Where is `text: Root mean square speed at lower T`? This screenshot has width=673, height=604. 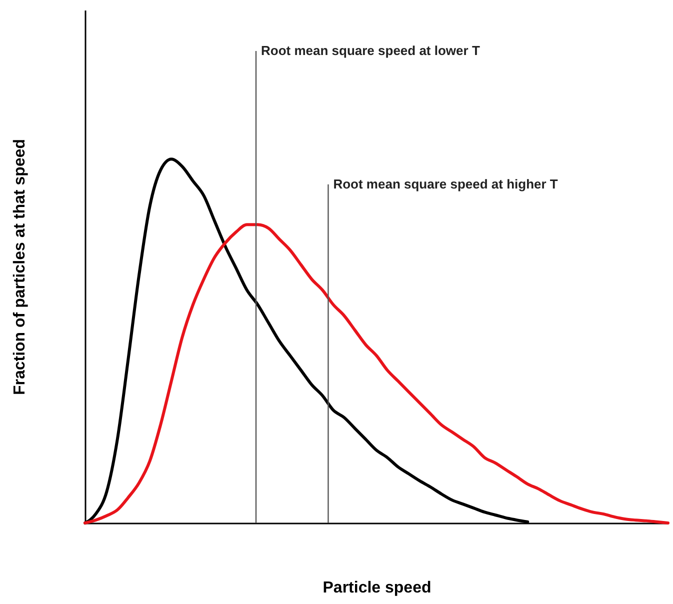 text: Root mean square speed at lower T is located at coordinates (370, 50).